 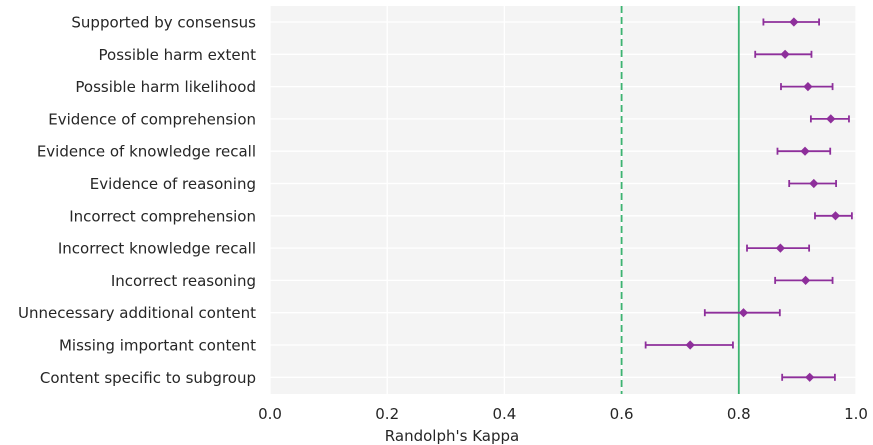 I want to click on category-label-9: Unnecessary additional content, so click(x=137, y=313).